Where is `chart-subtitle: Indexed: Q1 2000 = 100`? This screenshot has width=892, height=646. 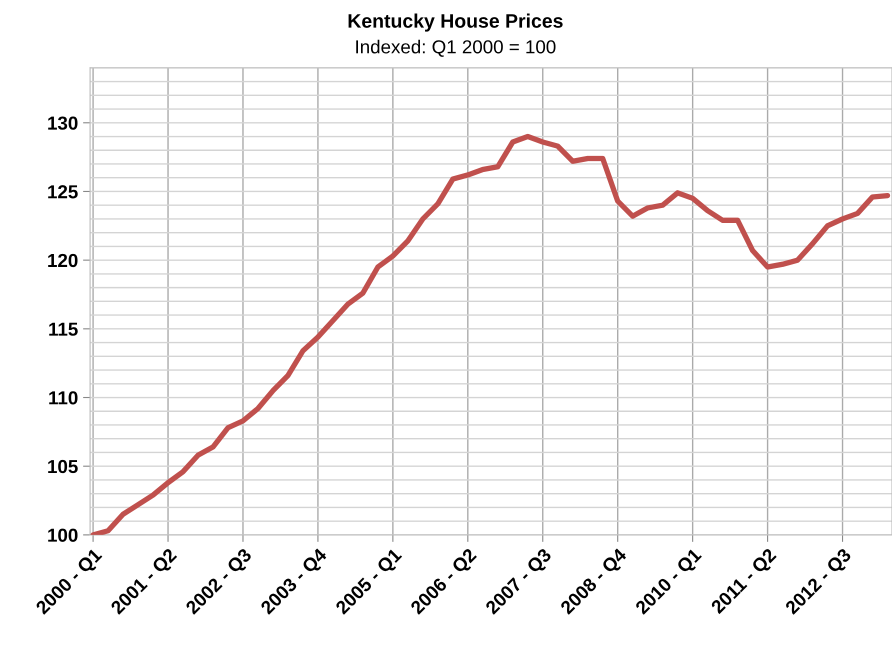 chart-subtitle: Indexed: Q1 2000 = 100 is located at coordinates (456, 48).